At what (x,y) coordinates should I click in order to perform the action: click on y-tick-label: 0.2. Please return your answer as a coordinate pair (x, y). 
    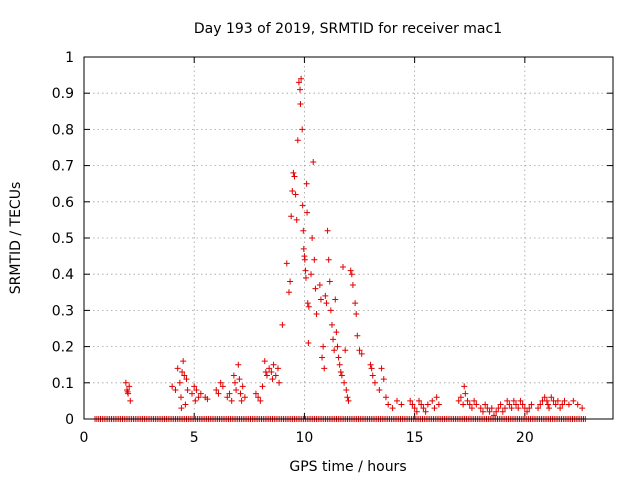
    Looking at the image, I should click on (63, 348).